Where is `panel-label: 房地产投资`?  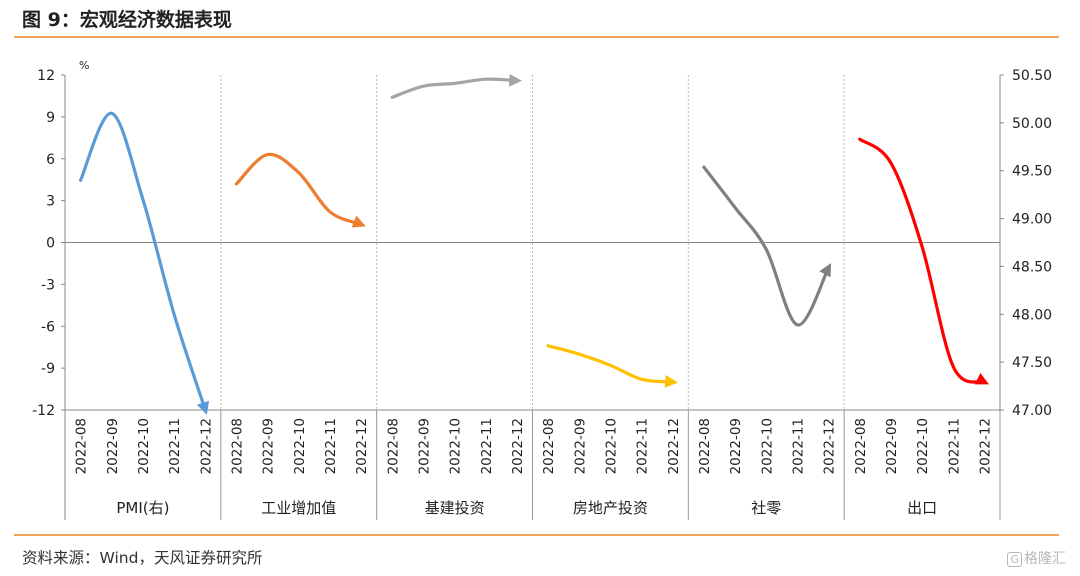
panel-label: 房地产投资 is located at coordinates (610, 508).